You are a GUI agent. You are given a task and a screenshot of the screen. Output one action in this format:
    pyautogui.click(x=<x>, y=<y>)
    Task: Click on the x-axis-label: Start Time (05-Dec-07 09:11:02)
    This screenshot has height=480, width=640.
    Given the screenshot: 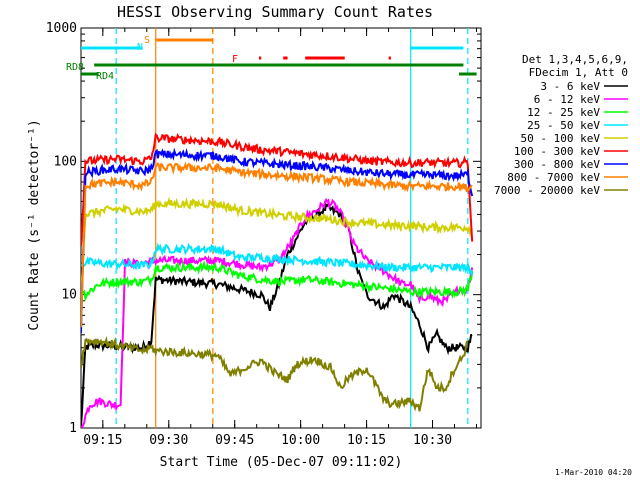 What is the action you would take?
    pyautogui.click(x=281, y=462)
    